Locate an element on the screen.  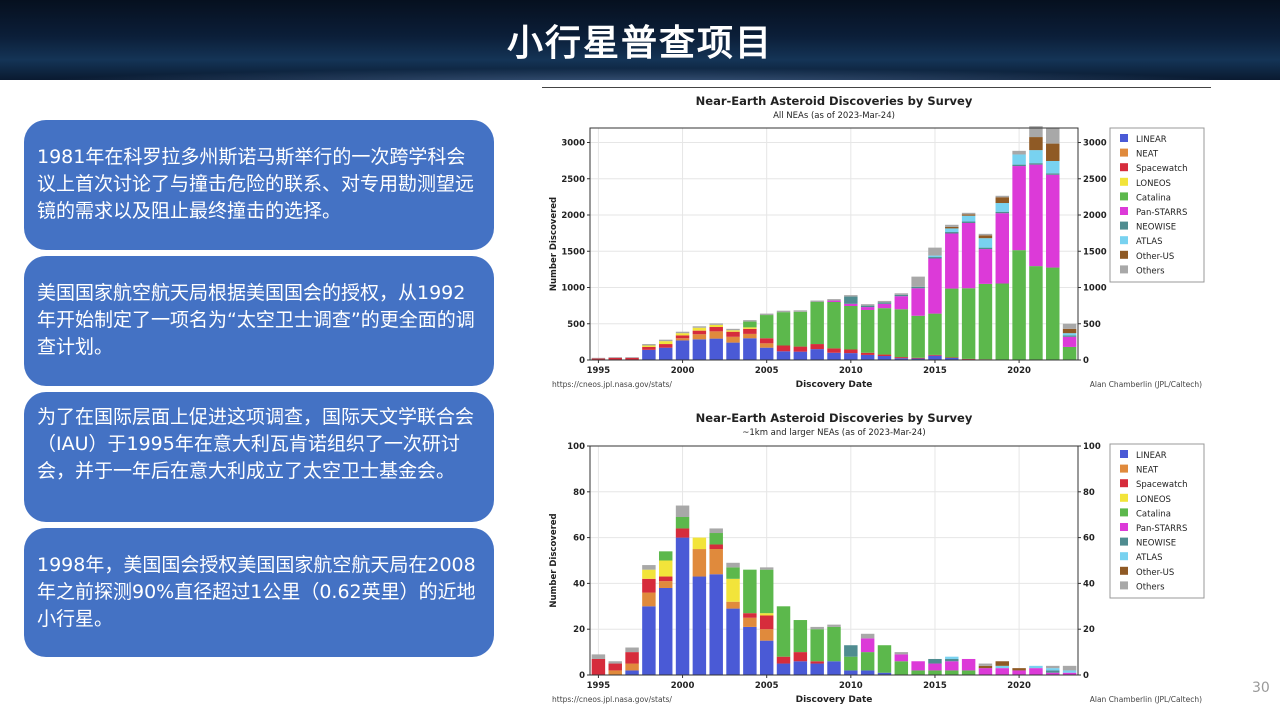
source-credit: Alan Chamberlin (JPL/Caltech) is located at coordinates (1146, 384).